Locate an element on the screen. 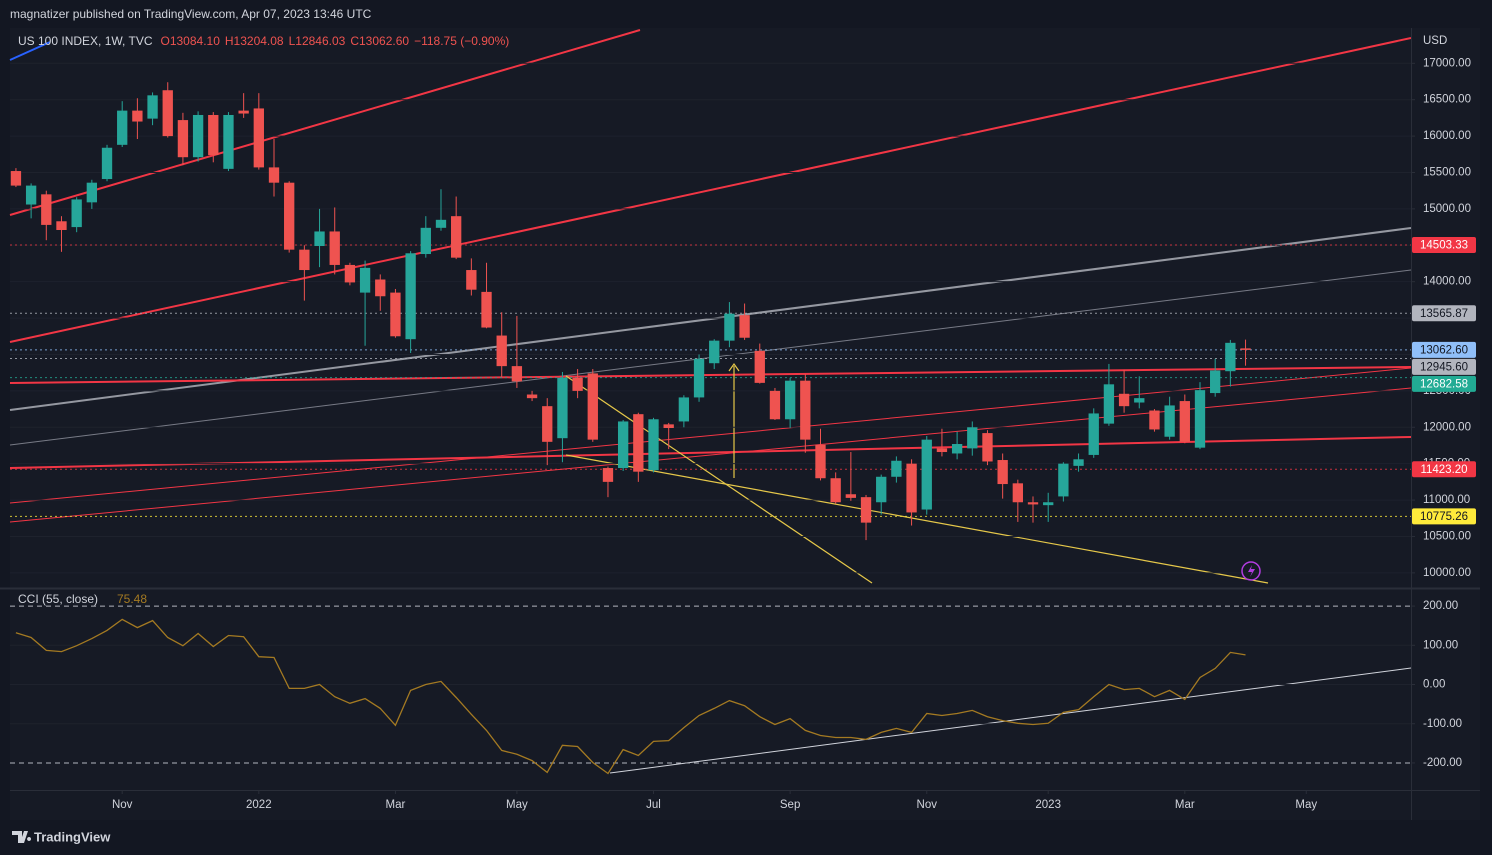 Image resolution: width=1492 pixels, height=855 pixels. y-tick-label: 10500.00 is located at coordinates (1447, 536).